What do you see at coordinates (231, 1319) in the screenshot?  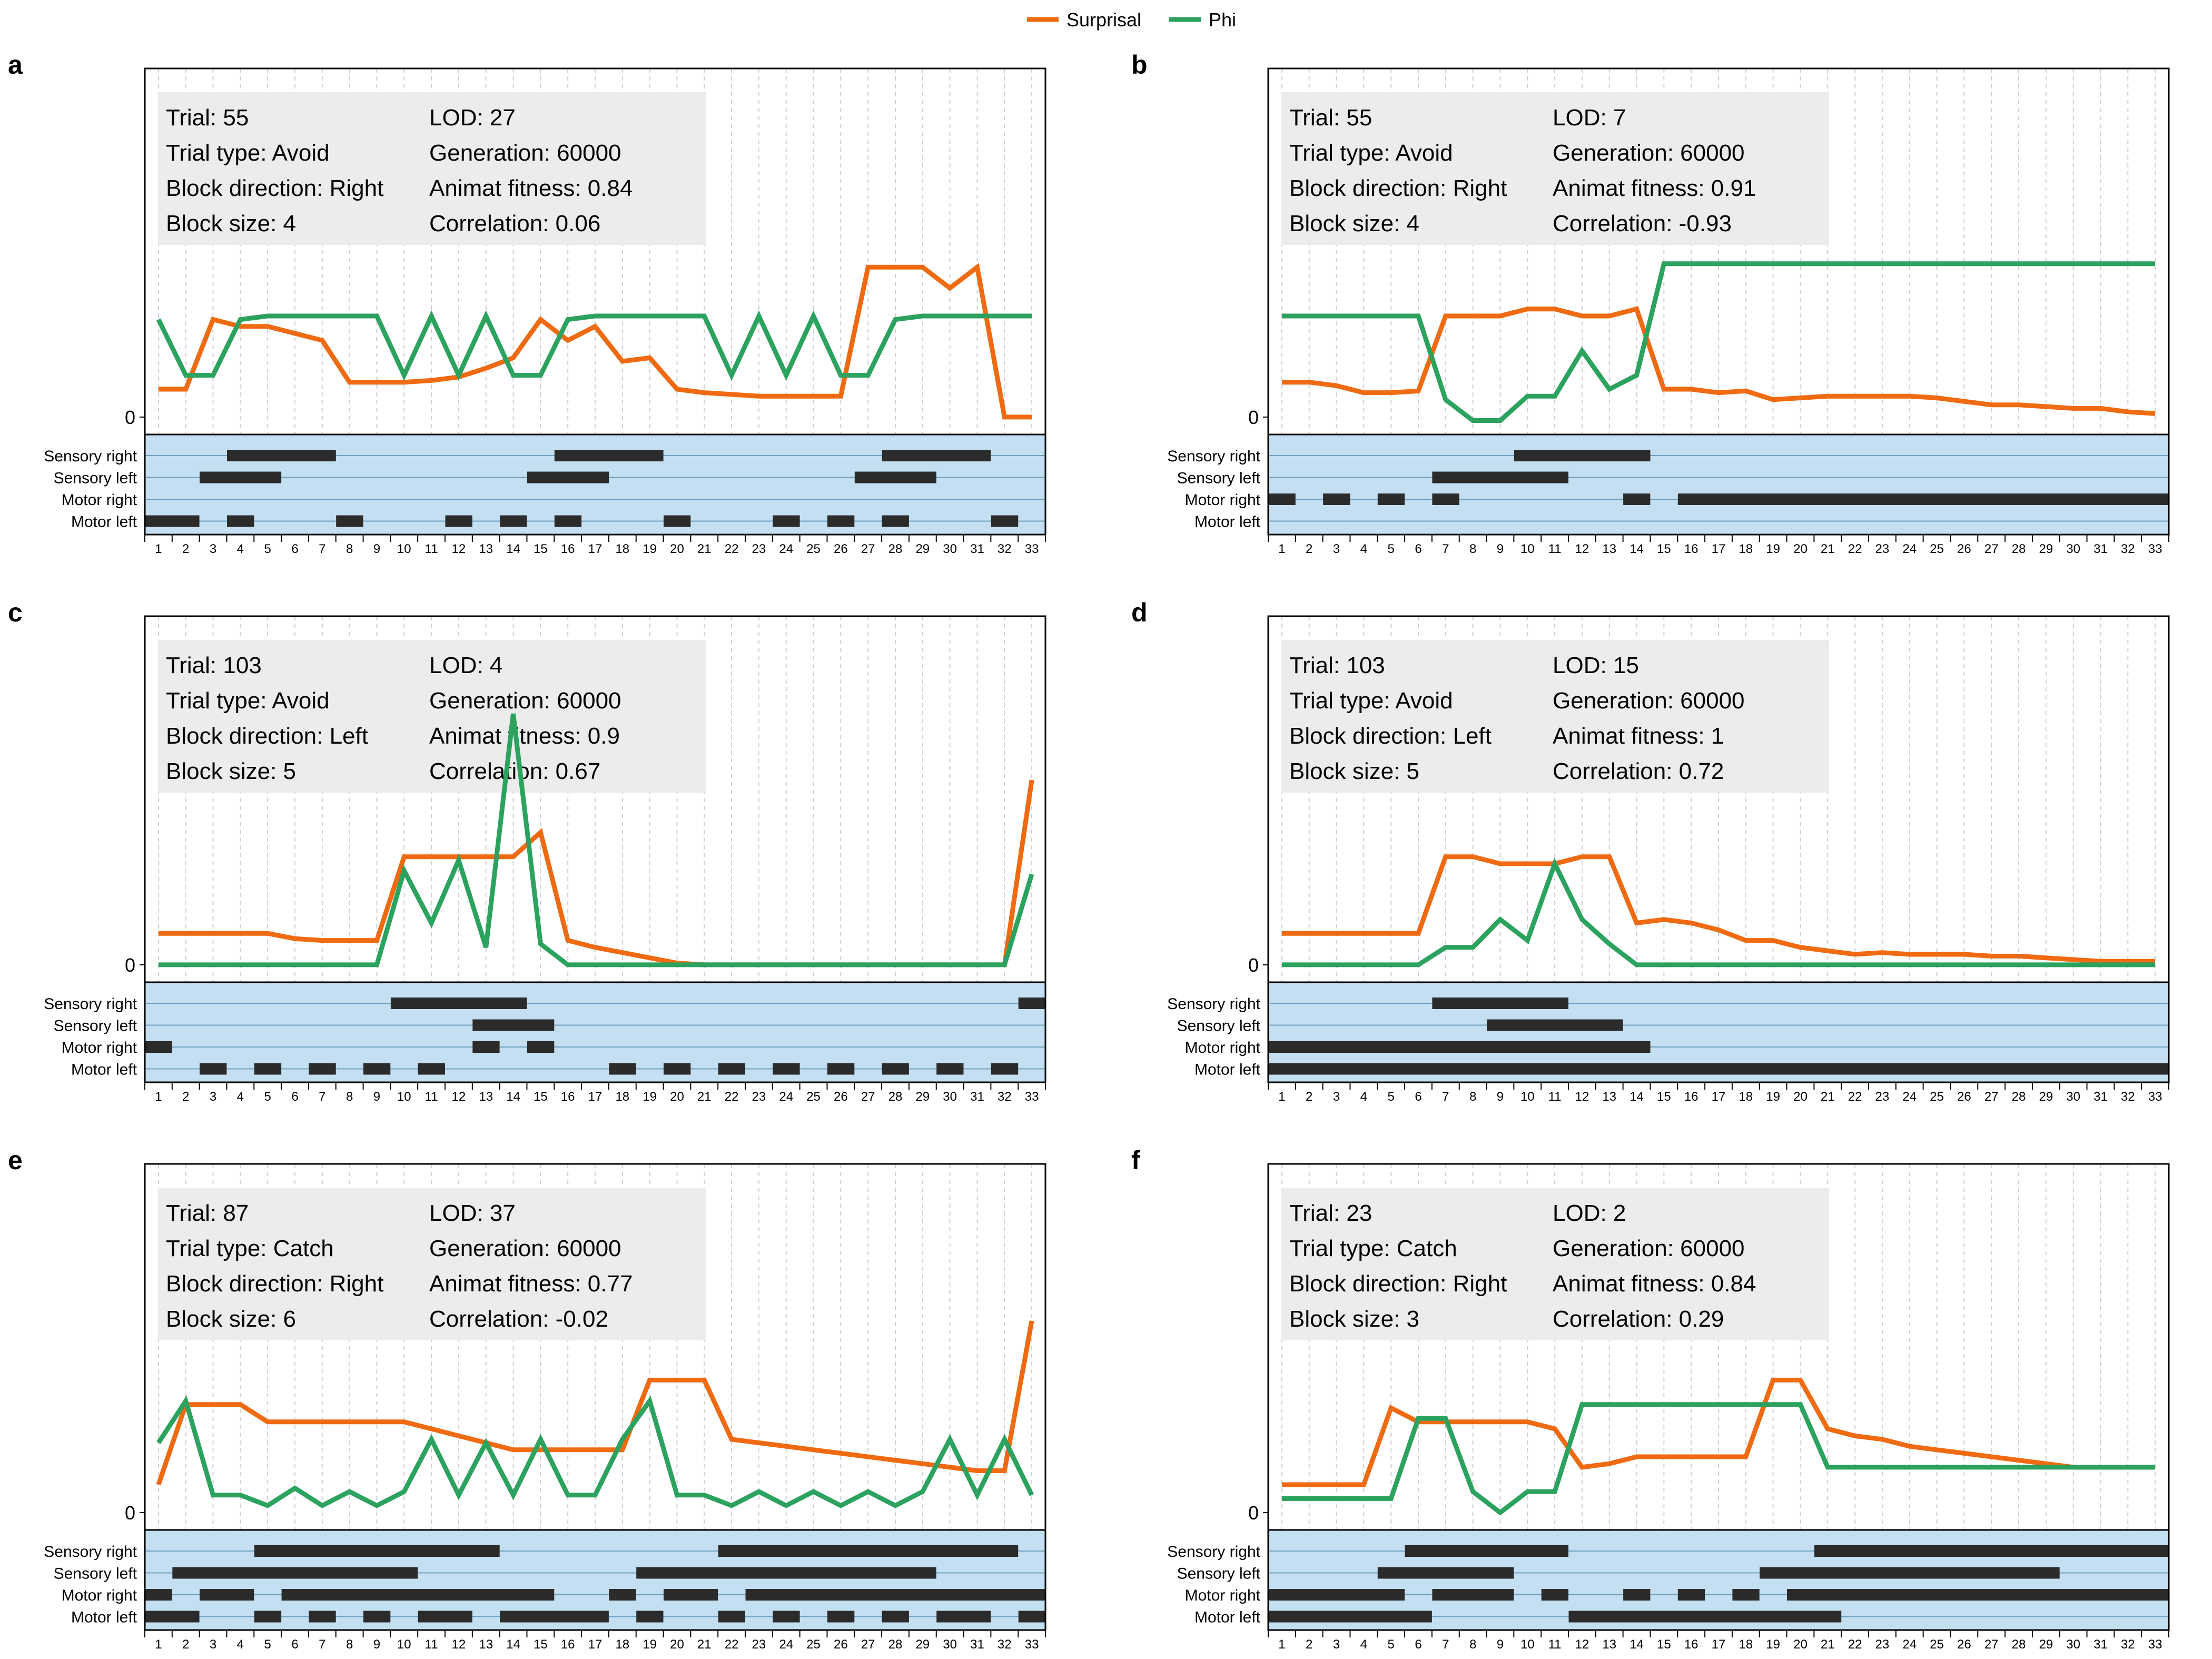 I see `info-line: Block size: 6` at bounding box center [231, 1319].